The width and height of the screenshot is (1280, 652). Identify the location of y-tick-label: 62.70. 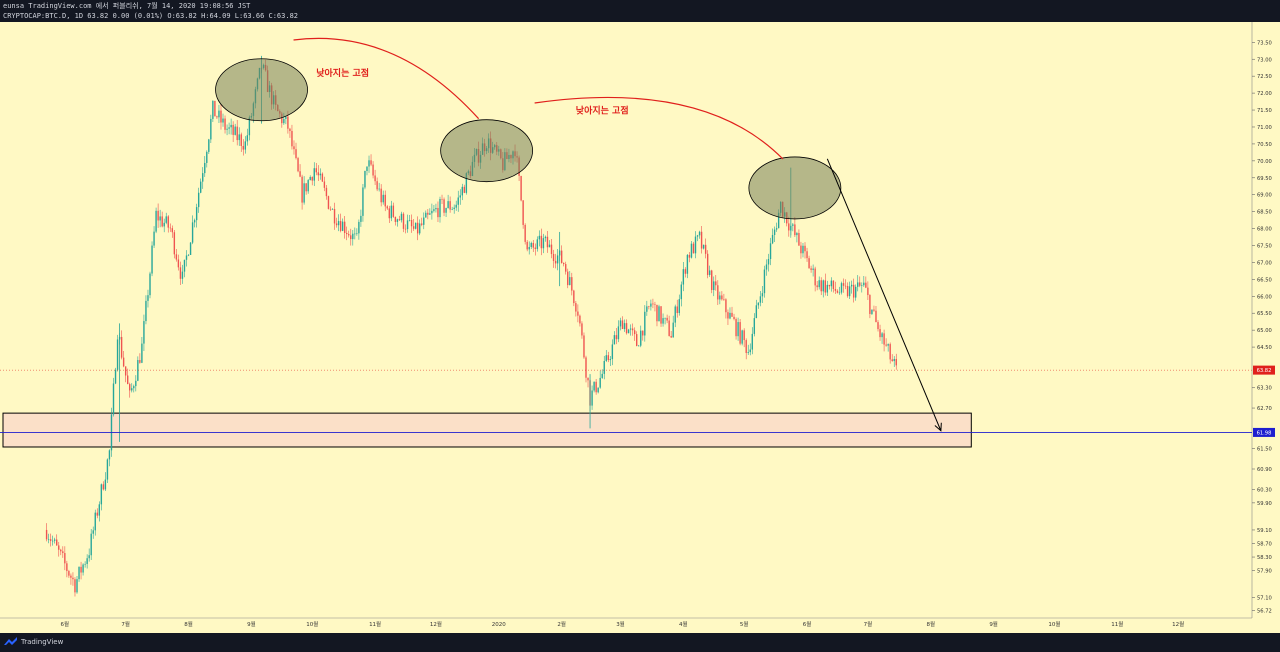
(1264, 409).